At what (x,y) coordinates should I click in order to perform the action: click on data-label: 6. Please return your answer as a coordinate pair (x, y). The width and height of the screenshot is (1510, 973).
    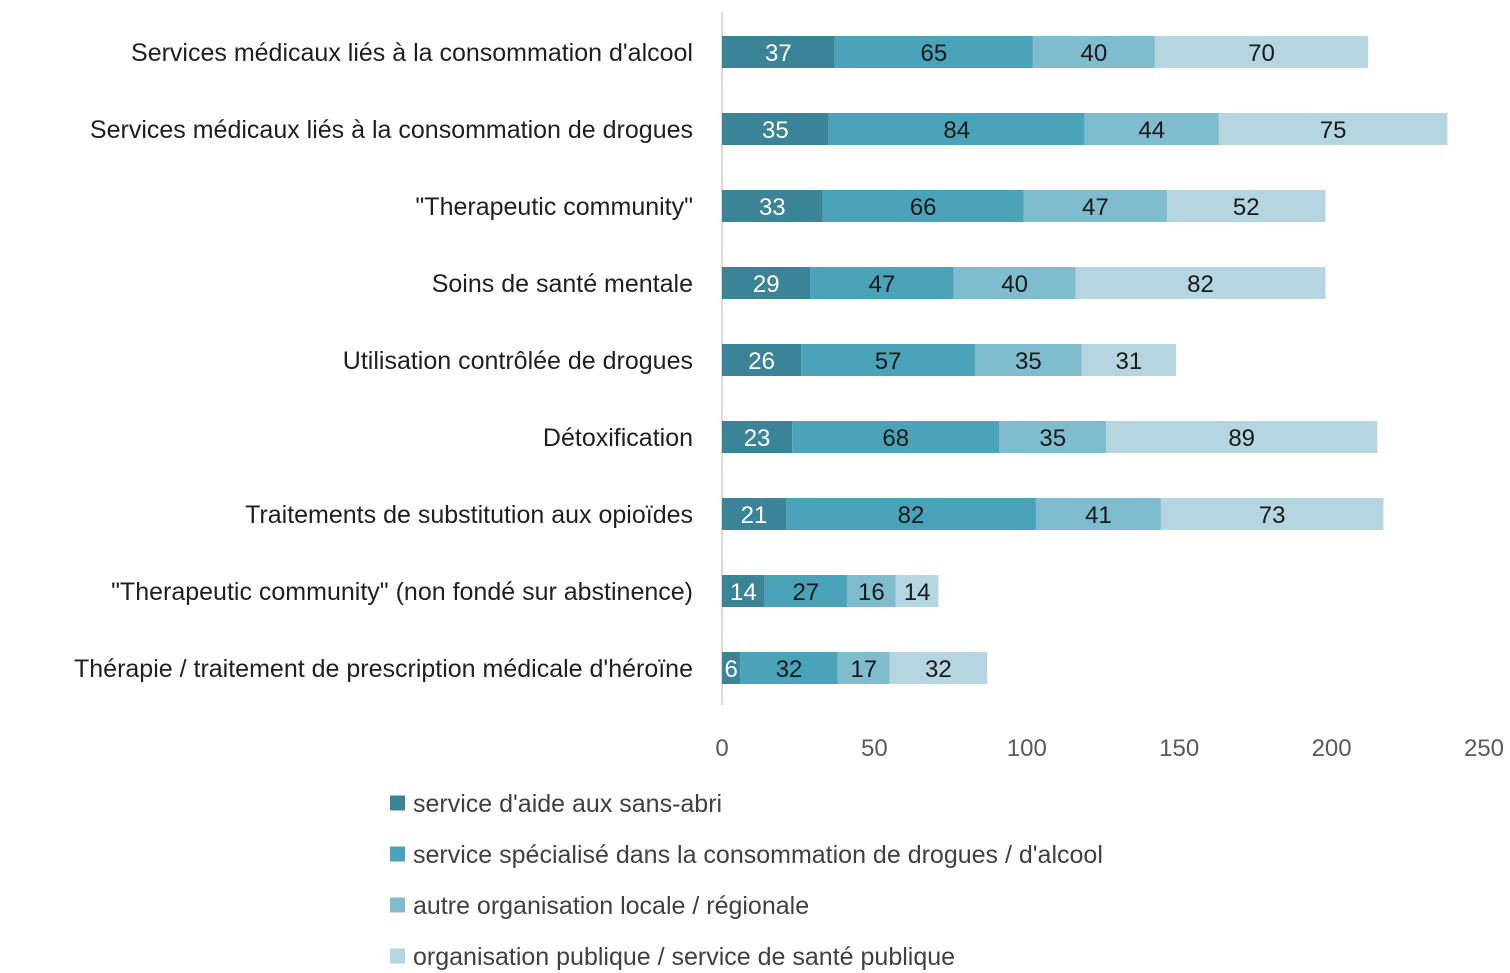
    Looking at the image, I should click on (730, 669).